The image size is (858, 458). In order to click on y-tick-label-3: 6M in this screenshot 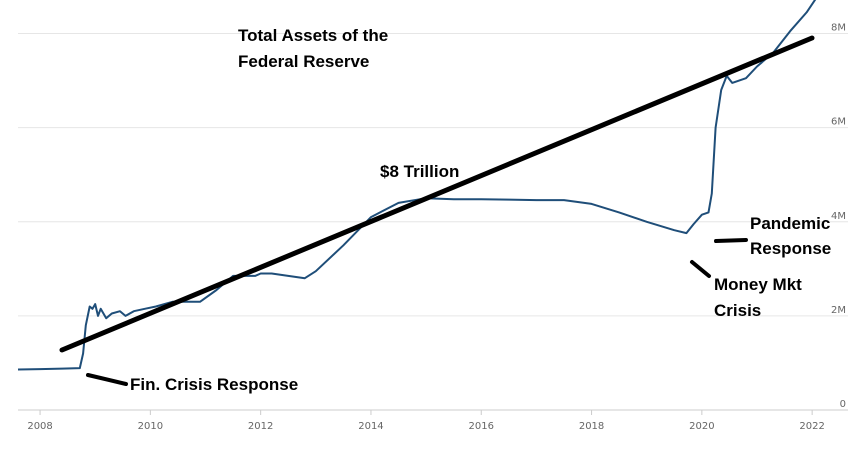, I will do `click(838, 122)`.